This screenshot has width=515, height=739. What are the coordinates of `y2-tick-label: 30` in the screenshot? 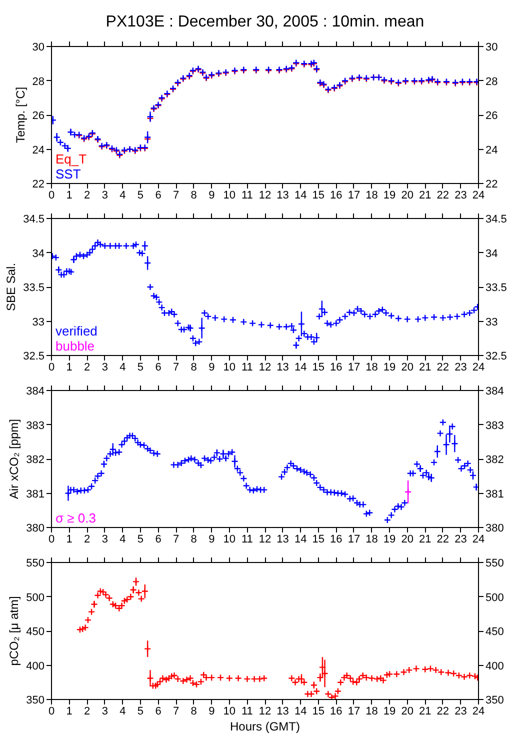 It's located at (492, 48).